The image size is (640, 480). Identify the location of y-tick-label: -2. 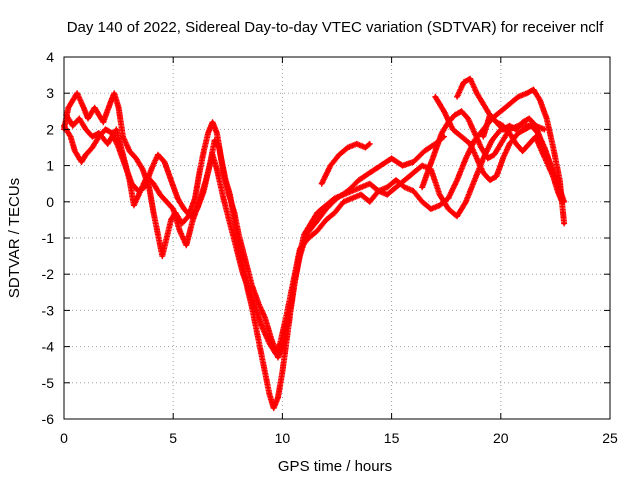
(48, 274).